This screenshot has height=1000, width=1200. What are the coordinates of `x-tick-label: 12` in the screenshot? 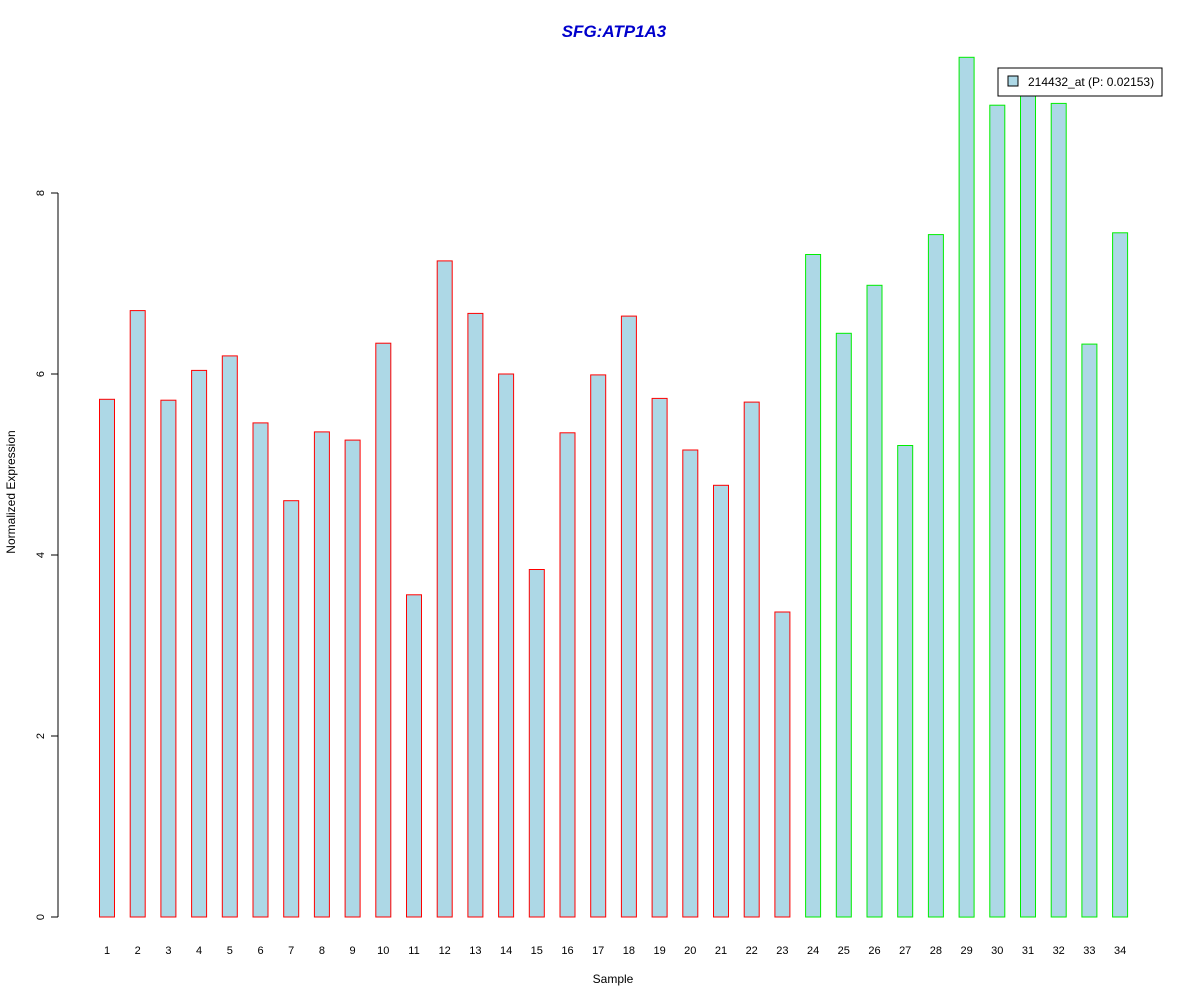 It's located at (445, 951).